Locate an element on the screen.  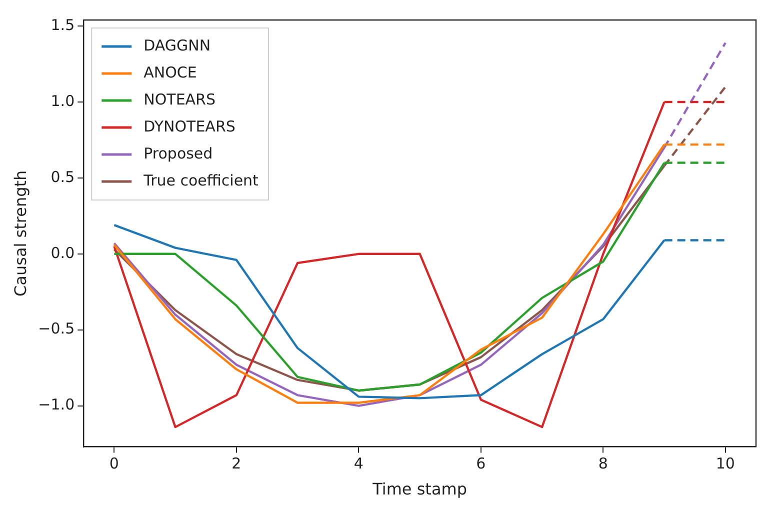
legend-label: ANOCE is located at coordinates (170, 72).